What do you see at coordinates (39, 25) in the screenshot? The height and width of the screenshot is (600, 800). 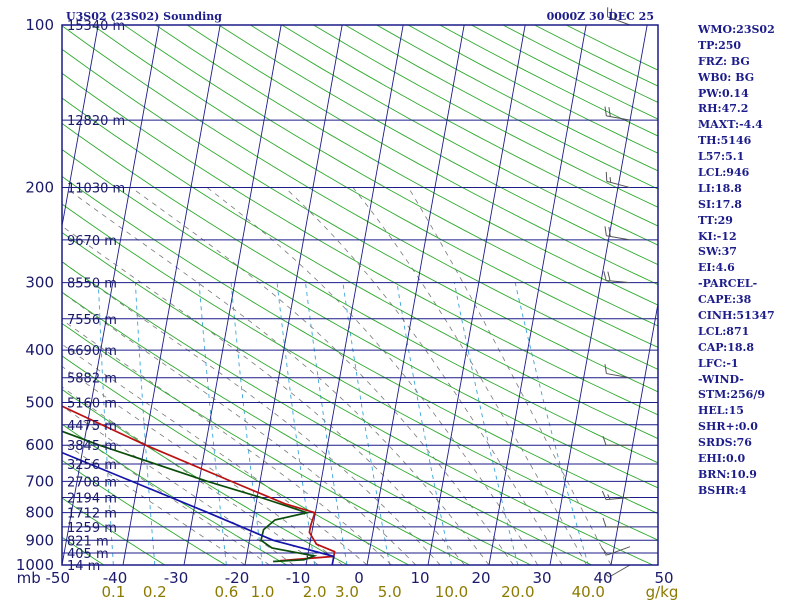 I see `pressure-tick-label: 100` at bounding box center [39, 25].